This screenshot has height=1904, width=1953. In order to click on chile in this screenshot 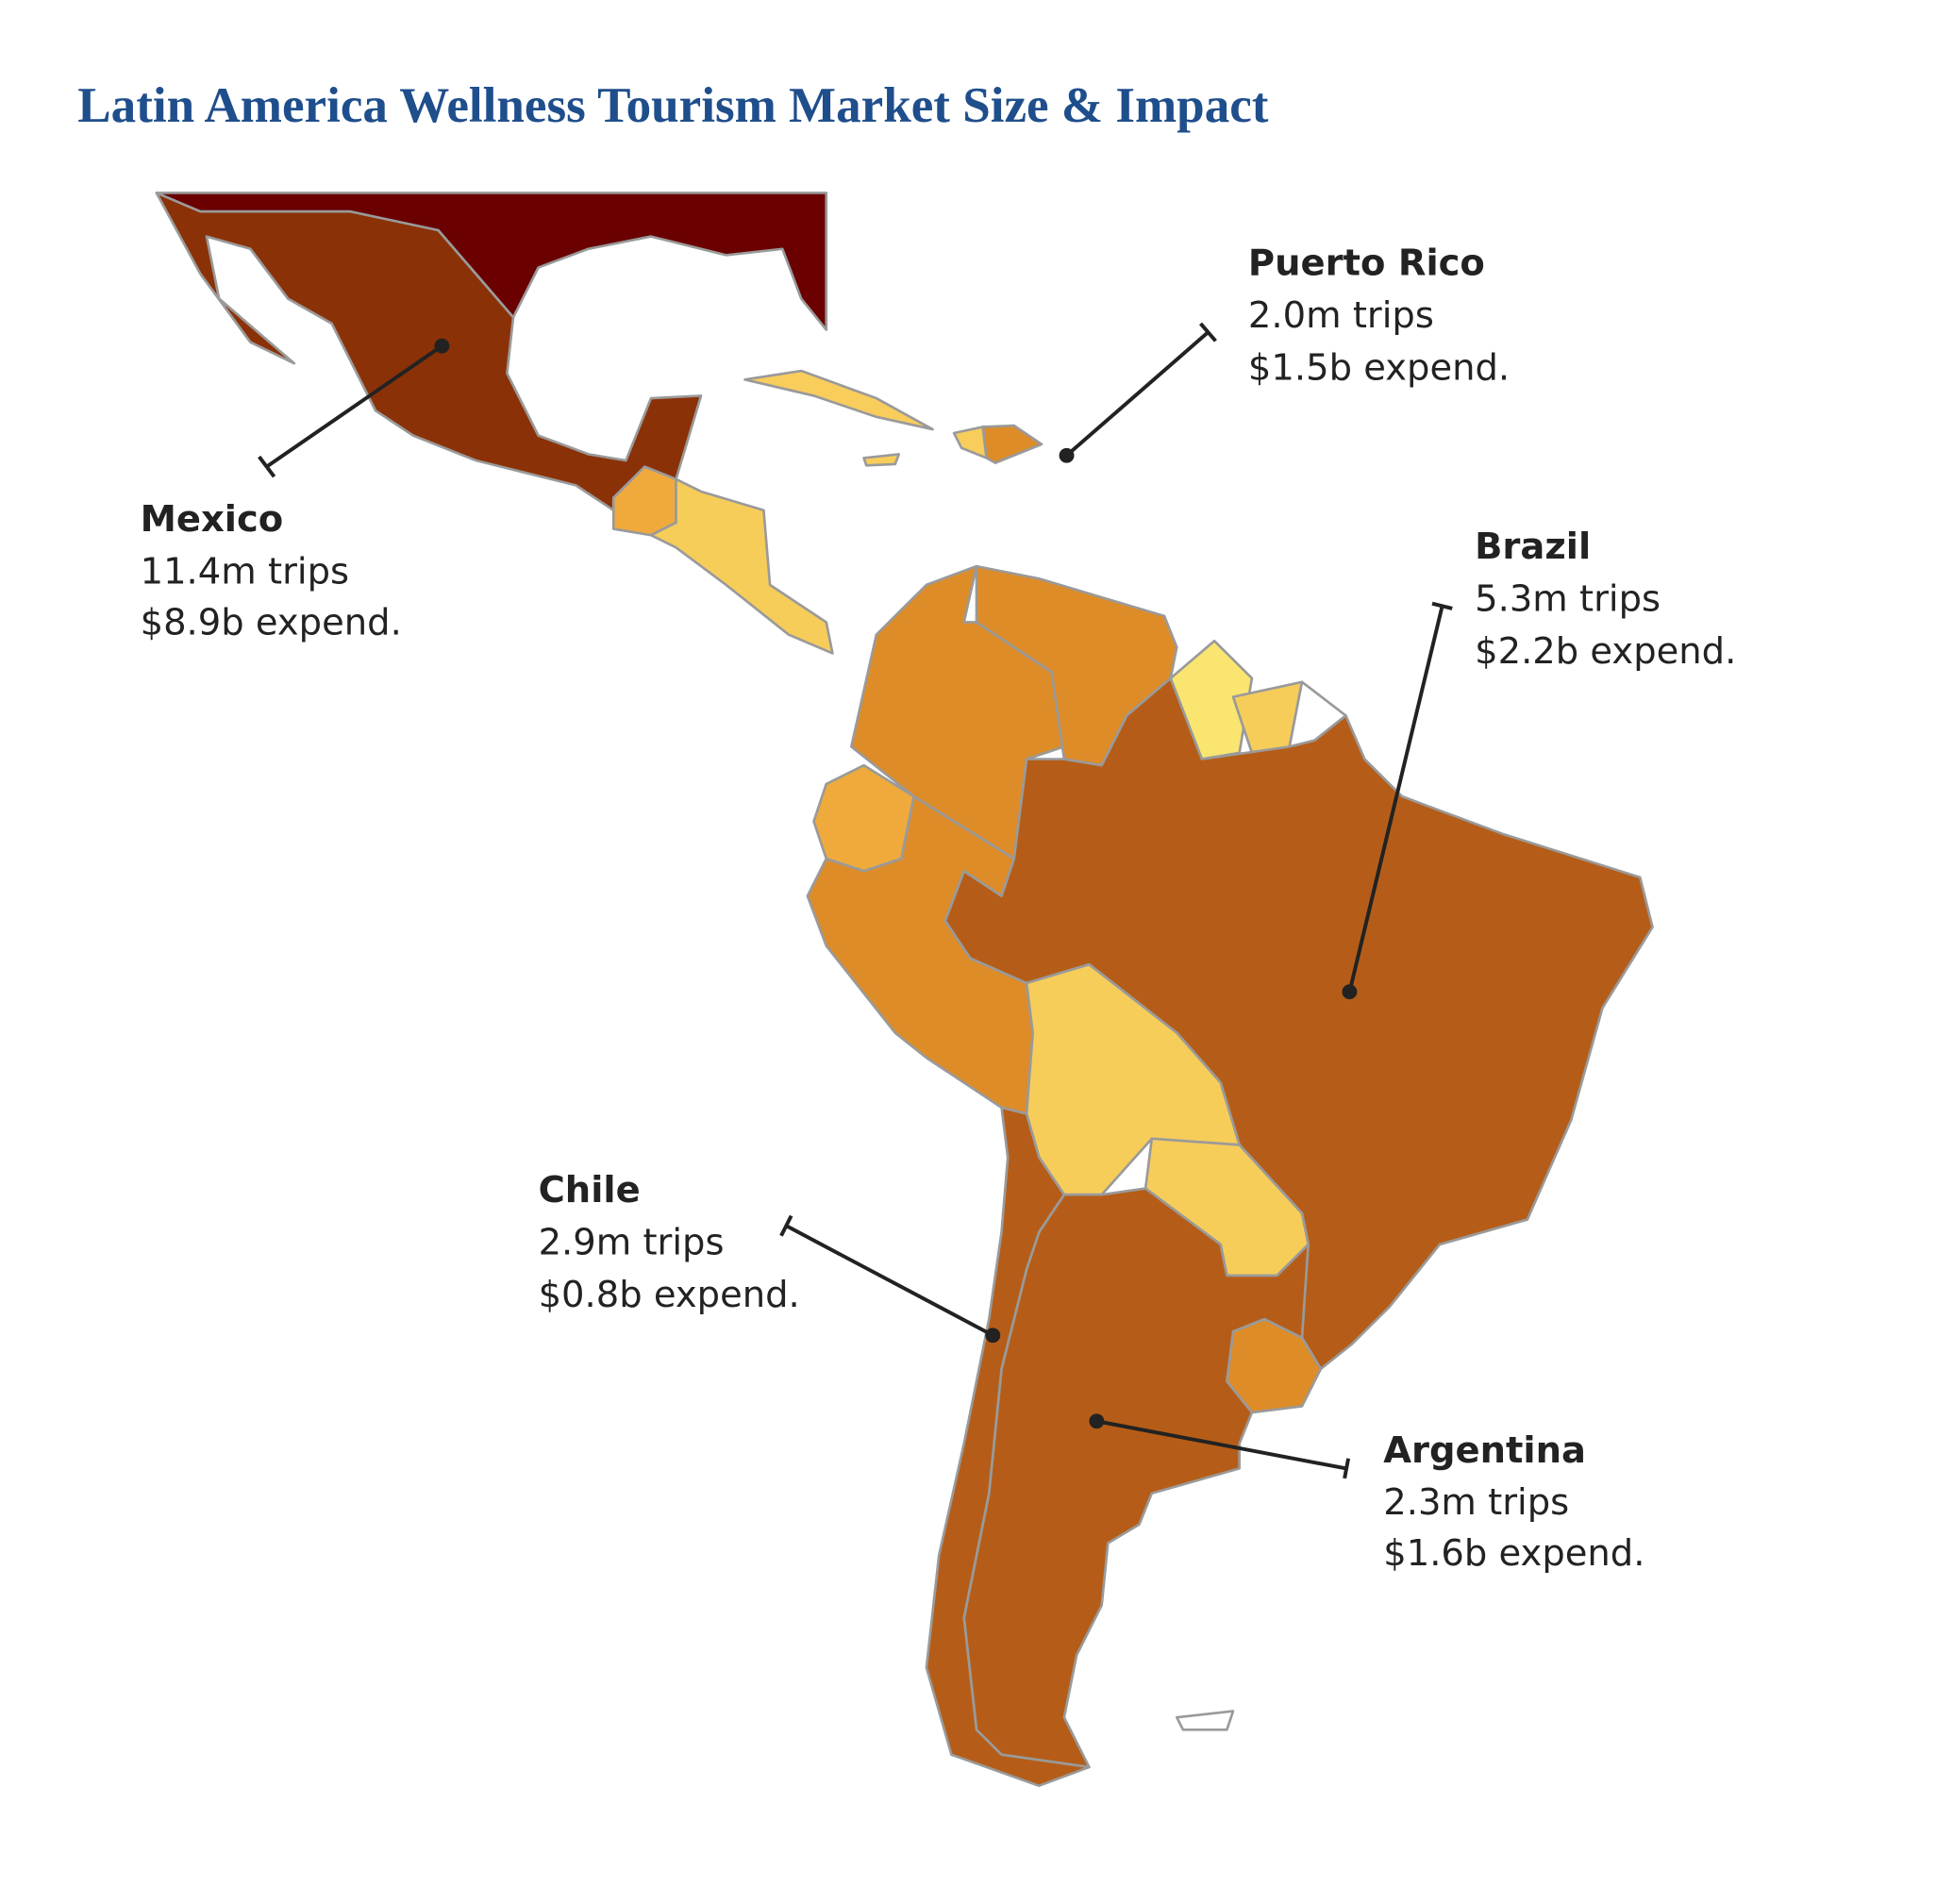, I will do `click(1008, 1447)`.